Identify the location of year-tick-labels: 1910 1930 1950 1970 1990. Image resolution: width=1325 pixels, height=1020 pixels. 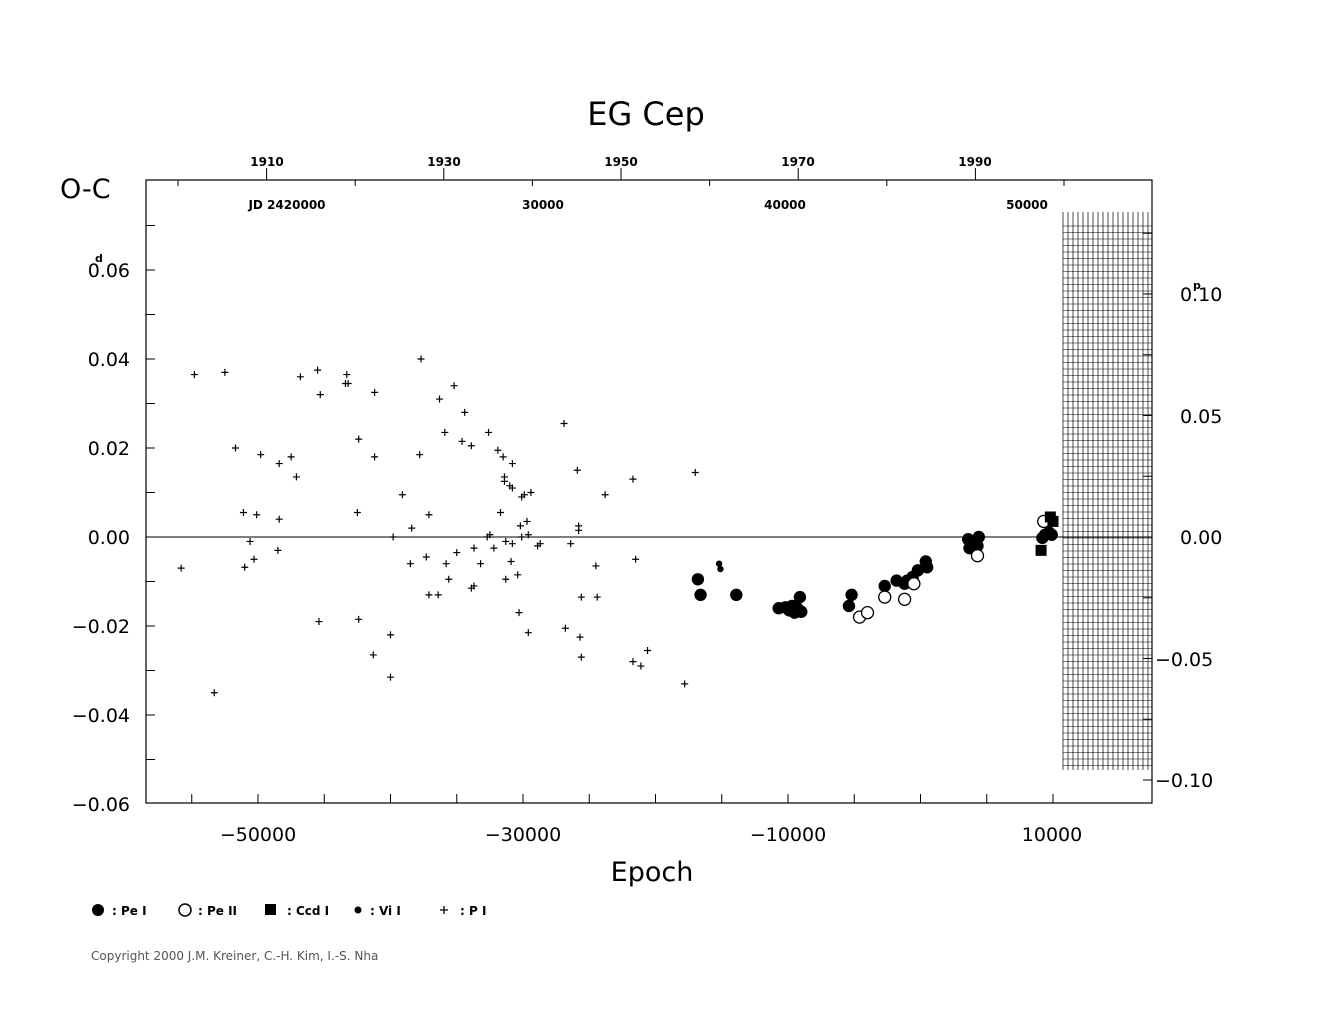
(620, 162).